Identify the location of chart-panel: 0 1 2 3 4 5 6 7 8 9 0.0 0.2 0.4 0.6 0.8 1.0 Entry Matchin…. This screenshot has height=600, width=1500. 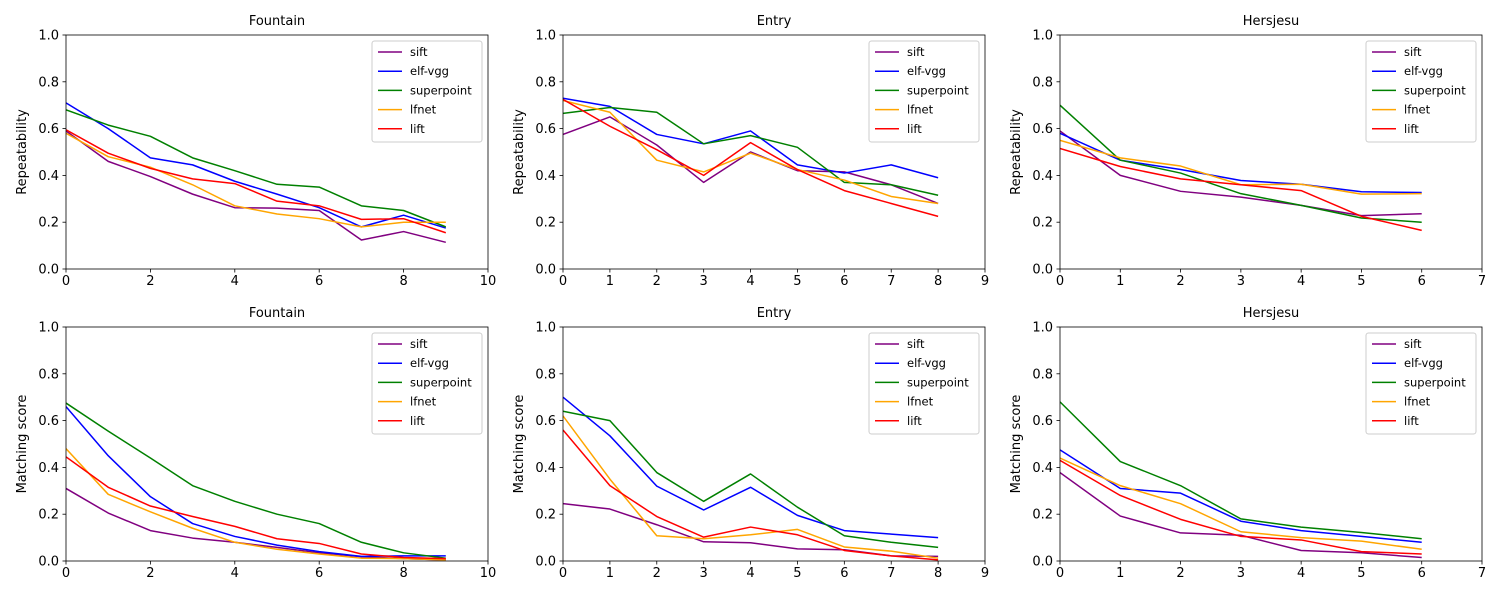
(750, 443).